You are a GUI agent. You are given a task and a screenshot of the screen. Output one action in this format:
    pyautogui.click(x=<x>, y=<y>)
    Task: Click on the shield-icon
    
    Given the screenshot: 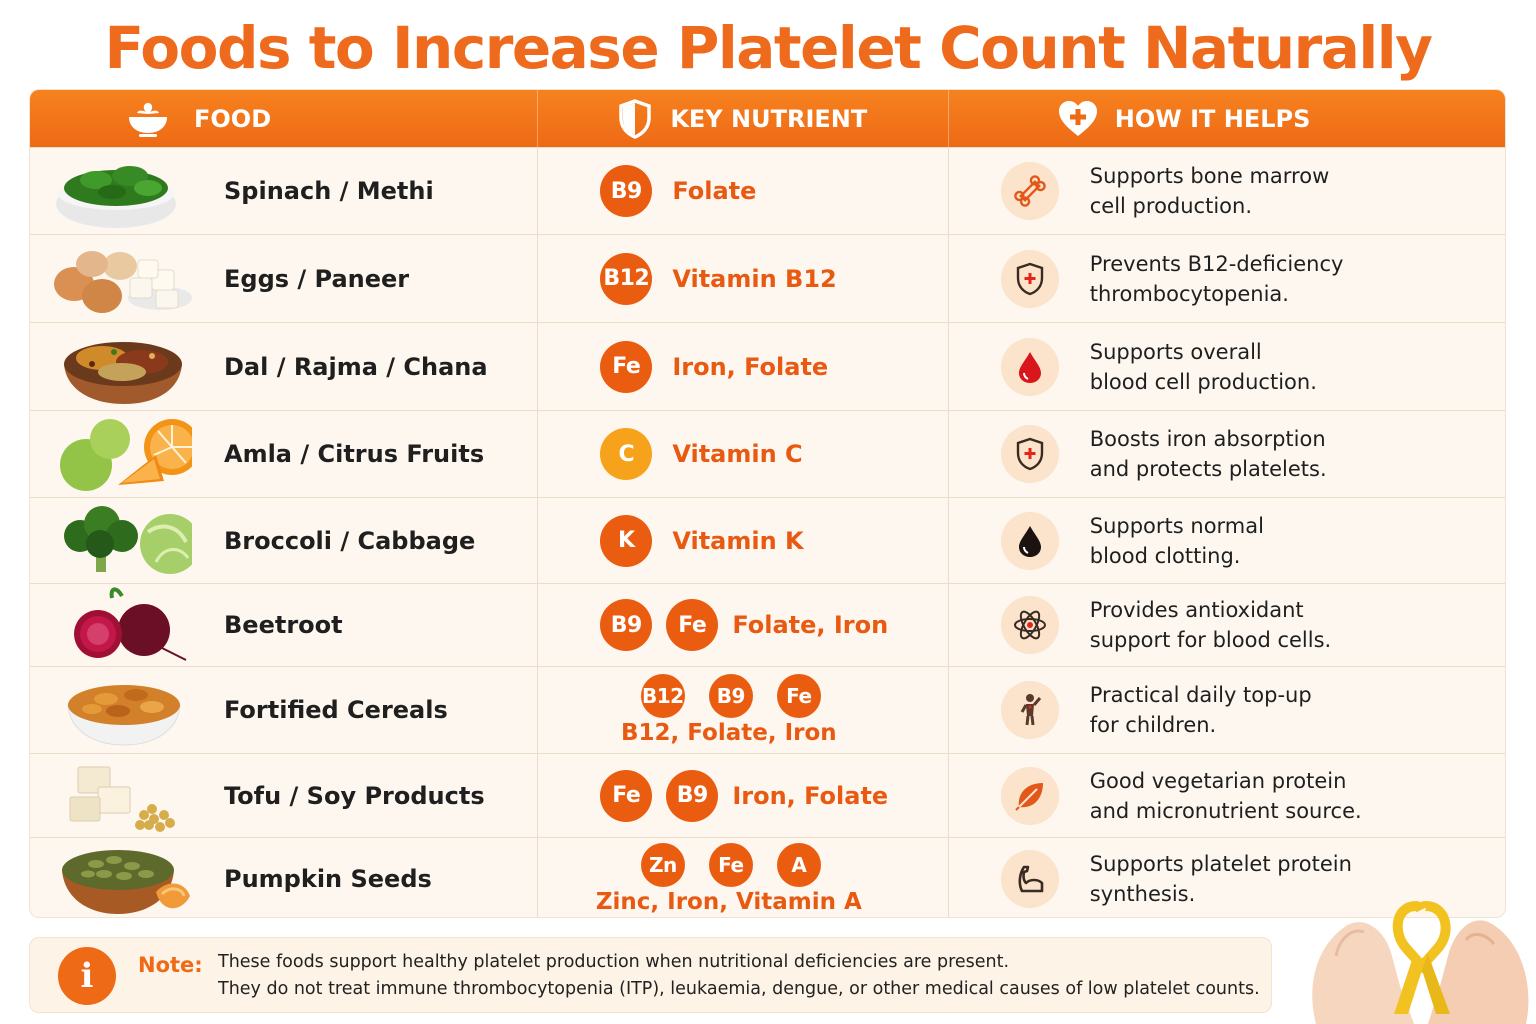 What is the action you would take?
    pyautogui.click(x=635, y=118)
    